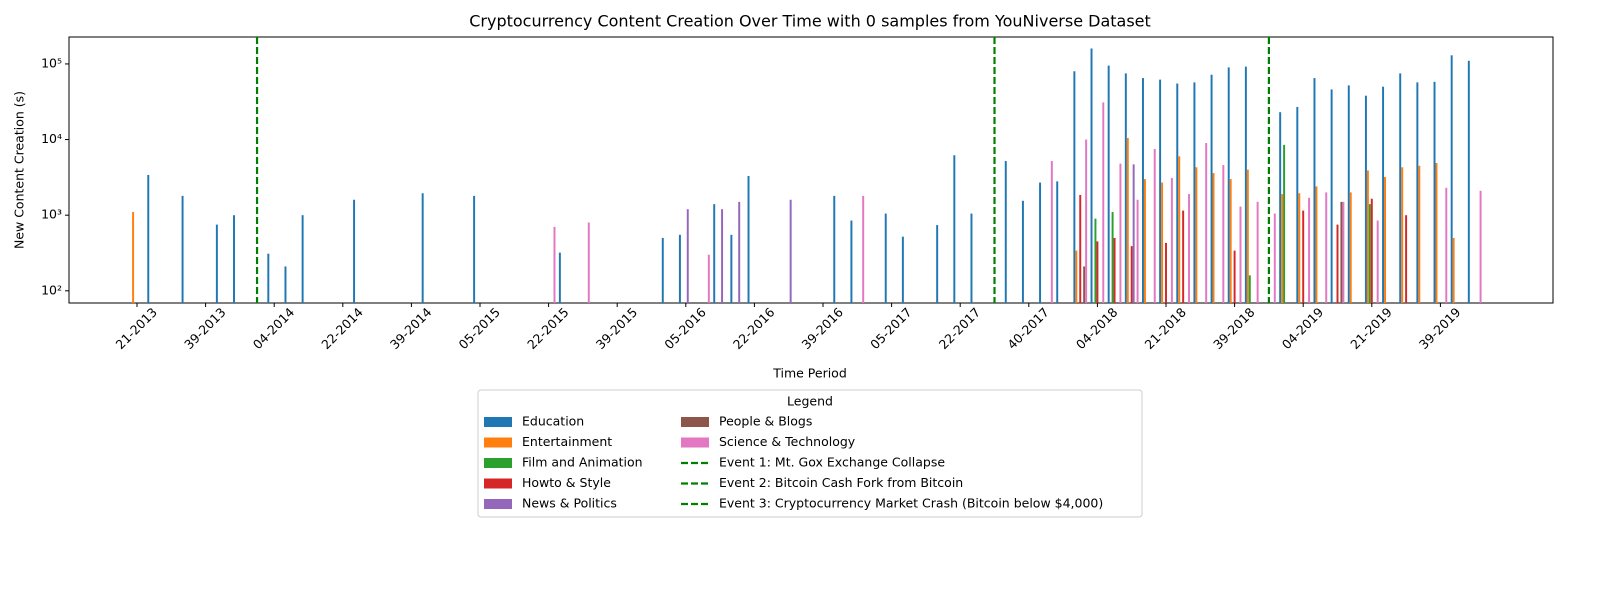  I want to click on x-tick-label: 05-2017, so click(891, 329).